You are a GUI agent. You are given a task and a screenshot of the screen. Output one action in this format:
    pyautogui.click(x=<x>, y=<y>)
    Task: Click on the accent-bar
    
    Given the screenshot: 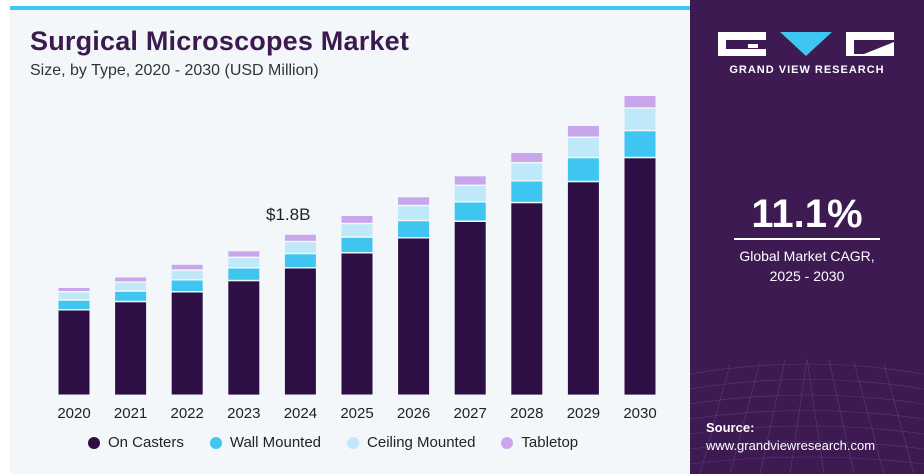 What is the action you would take?
    pyautogui.click(x=350, y=8)
    